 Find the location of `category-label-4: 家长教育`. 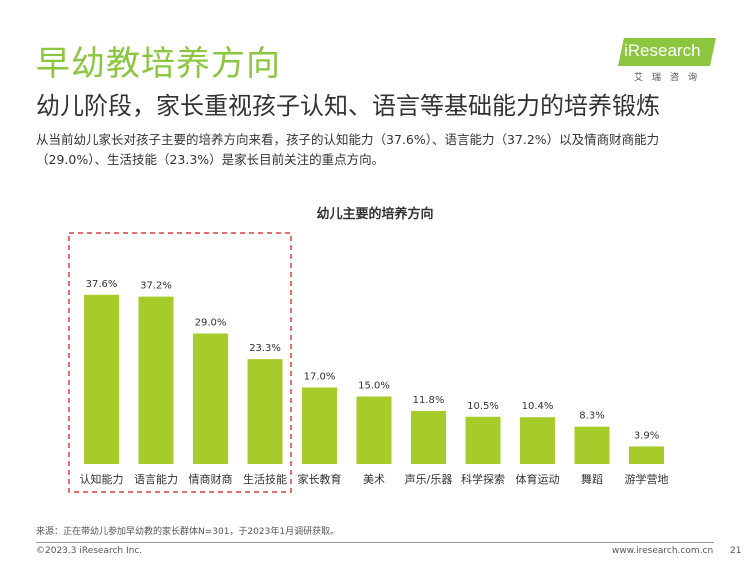

category-label-4: 家长教育 is located at coordinates (320, 479).